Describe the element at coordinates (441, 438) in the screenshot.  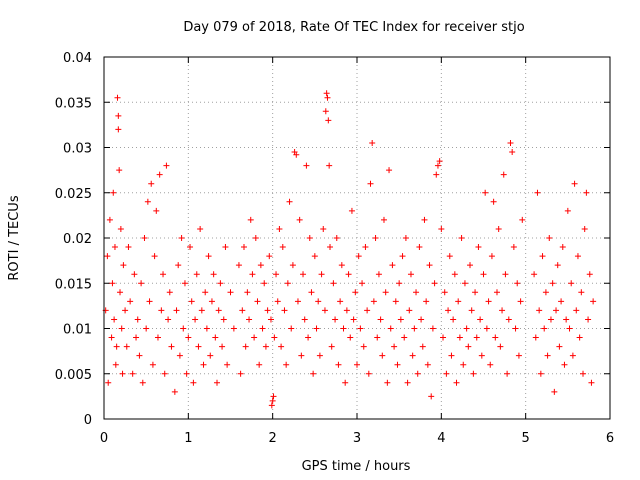
I see `x-tick-label: 4` at that location.